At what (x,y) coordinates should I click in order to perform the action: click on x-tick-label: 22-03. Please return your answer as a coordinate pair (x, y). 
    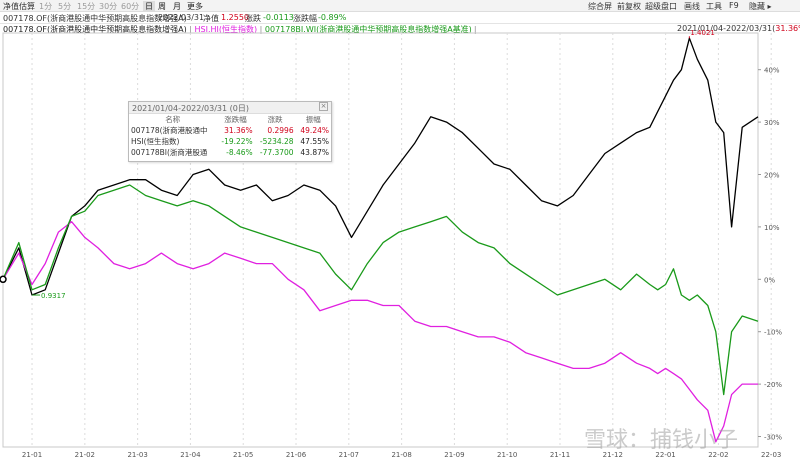
    Looking at the image, I should click on (771, 455).